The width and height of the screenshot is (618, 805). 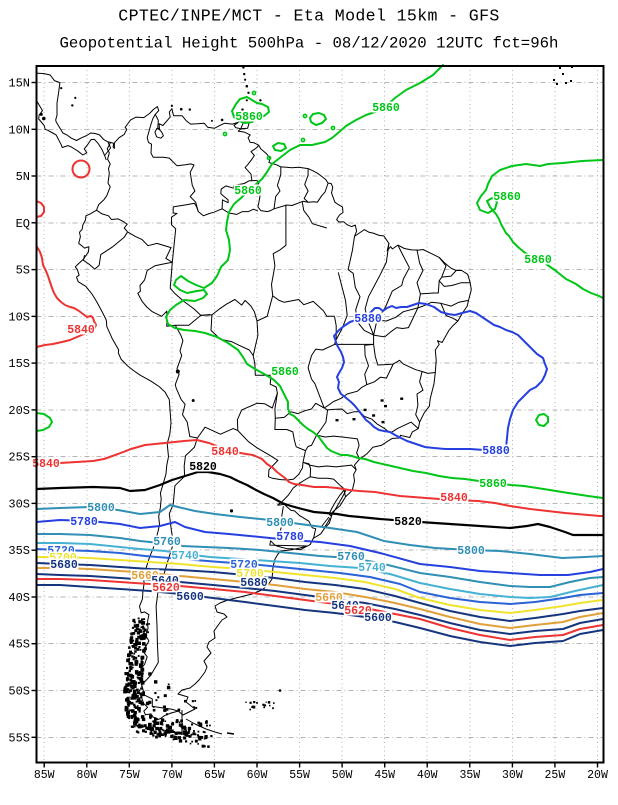 I want to click on svg-text:CPTEC/INPE/MCT - Eta Model 15: CPTEC/INPE/MCT - Eta Model 15km - GFS, so click(x=308, y=16).